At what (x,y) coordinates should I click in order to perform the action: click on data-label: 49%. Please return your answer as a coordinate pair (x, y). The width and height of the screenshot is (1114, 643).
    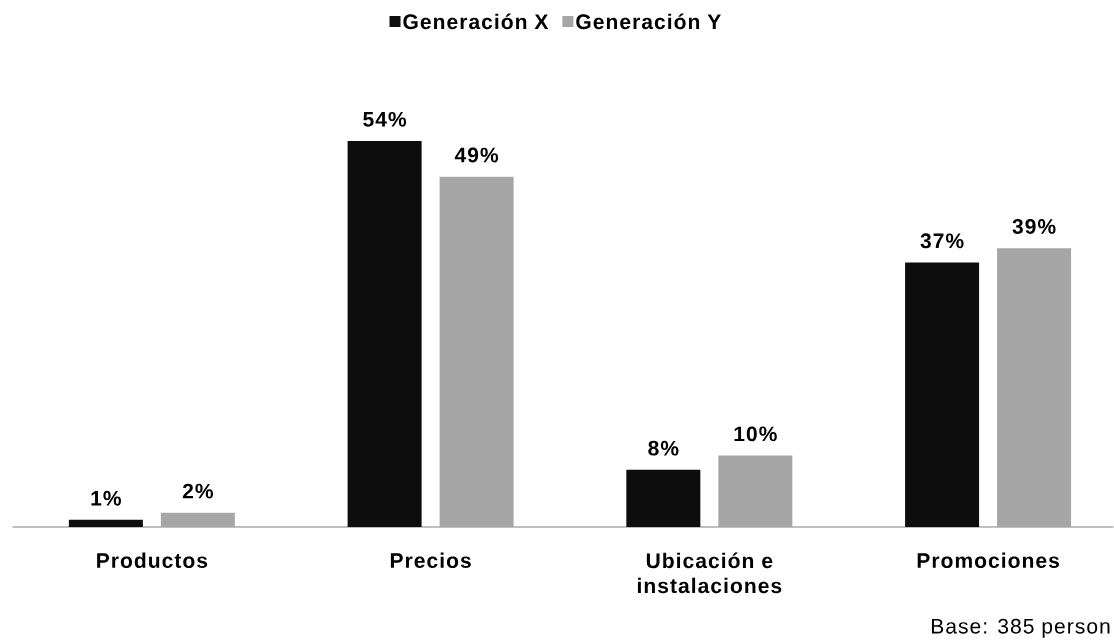
    Looking at the image, I should click on (476, 155).